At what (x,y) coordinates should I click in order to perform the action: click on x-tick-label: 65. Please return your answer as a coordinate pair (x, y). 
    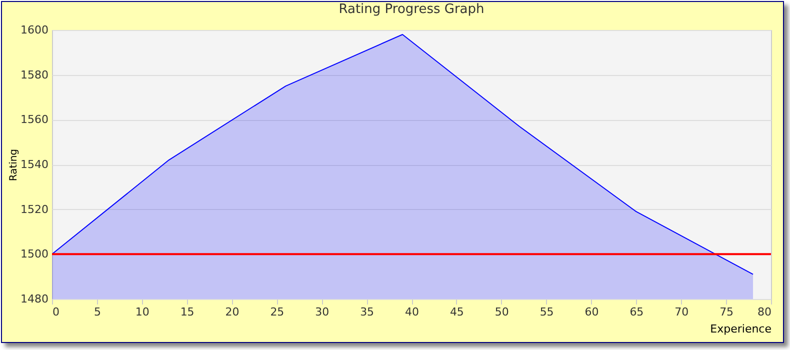
    Looking at the image, I should click on (637, 312).